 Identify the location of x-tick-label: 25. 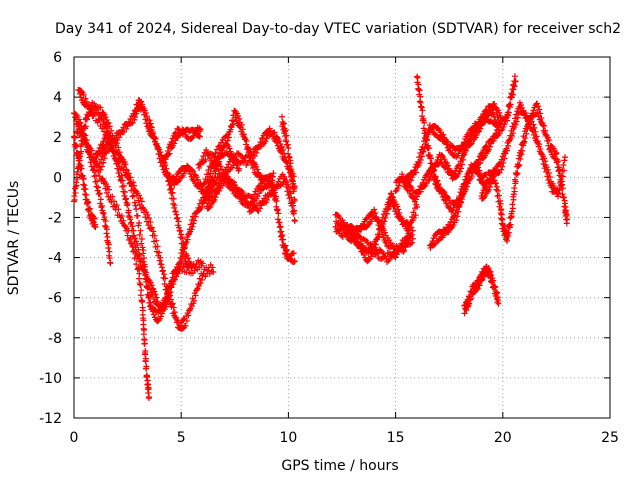
(610, 438).